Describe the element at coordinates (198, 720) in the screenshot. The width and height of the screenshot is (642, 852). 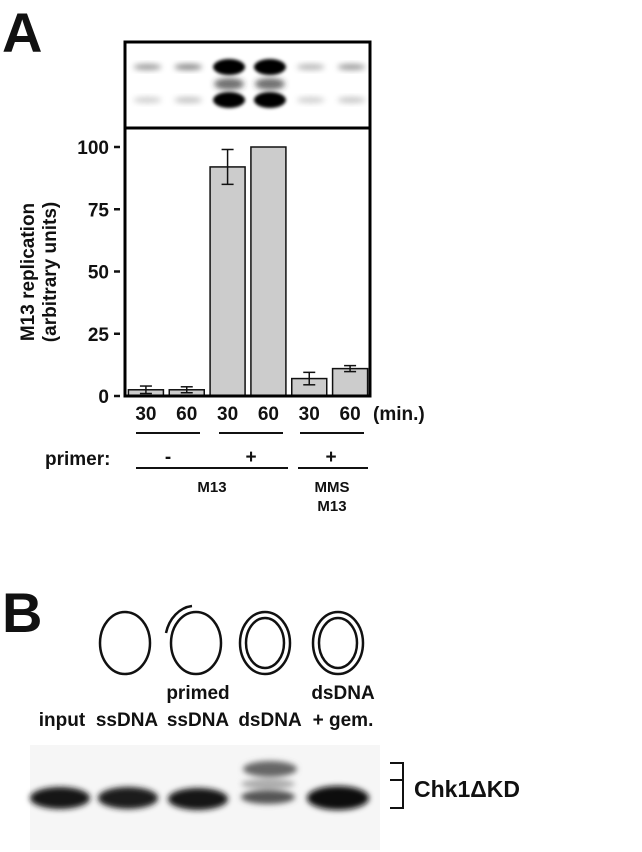
I see `lane-label-primed-ssdna: ssDNA` at that location.